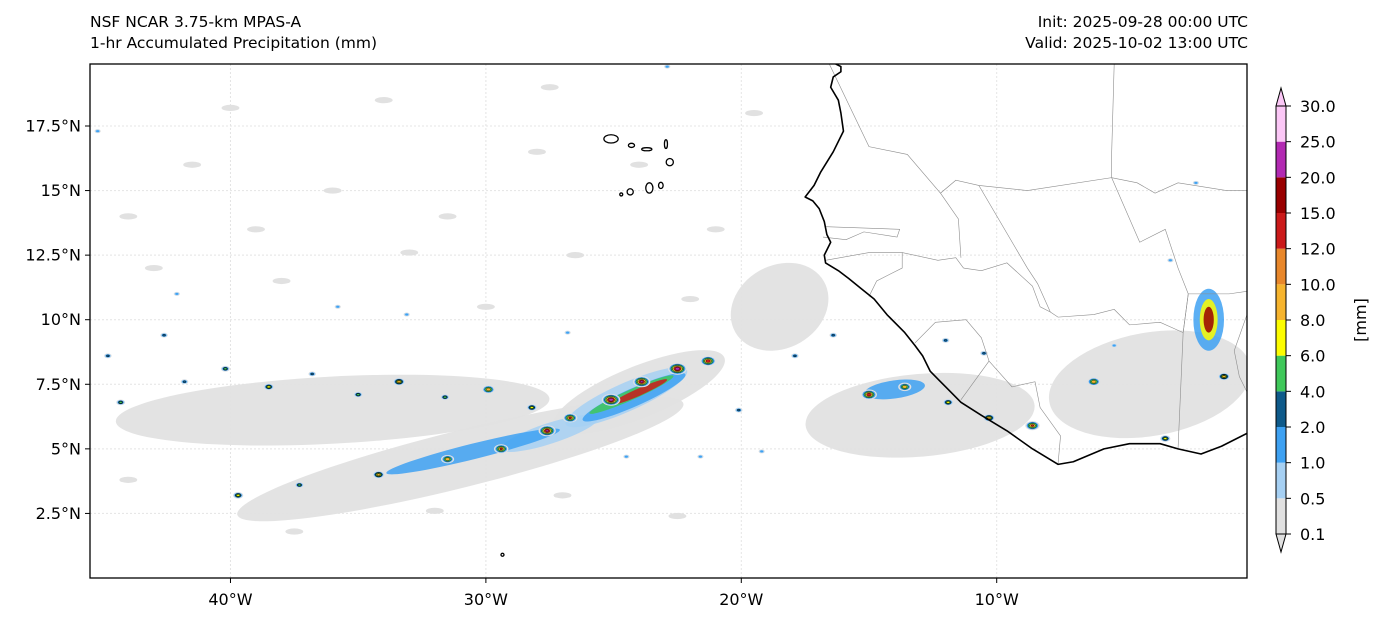 This screenshot has width=1384, height=623. What do you see at coordinates (196, 22) in the screenshot?
I see `model-name: NSF NCAR 3.75-km MPAS-A` at bounding box center [196, 22].